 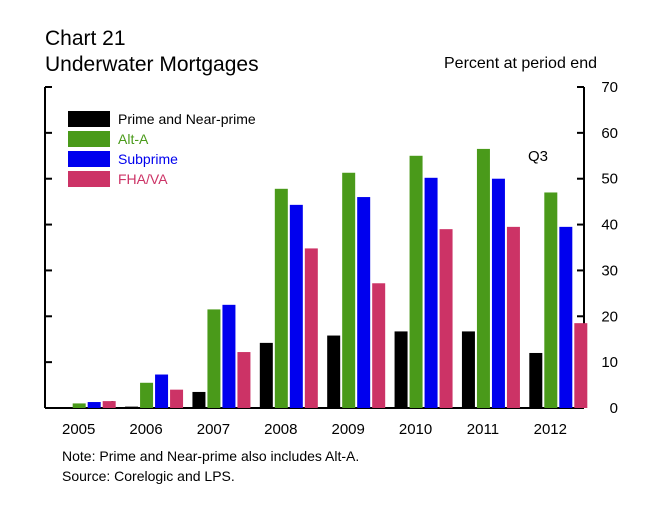 What do you see at coordinates (145, 429) in the screenshot?
I see `x-tick-label: 2006` at bounding box center [145, 429].